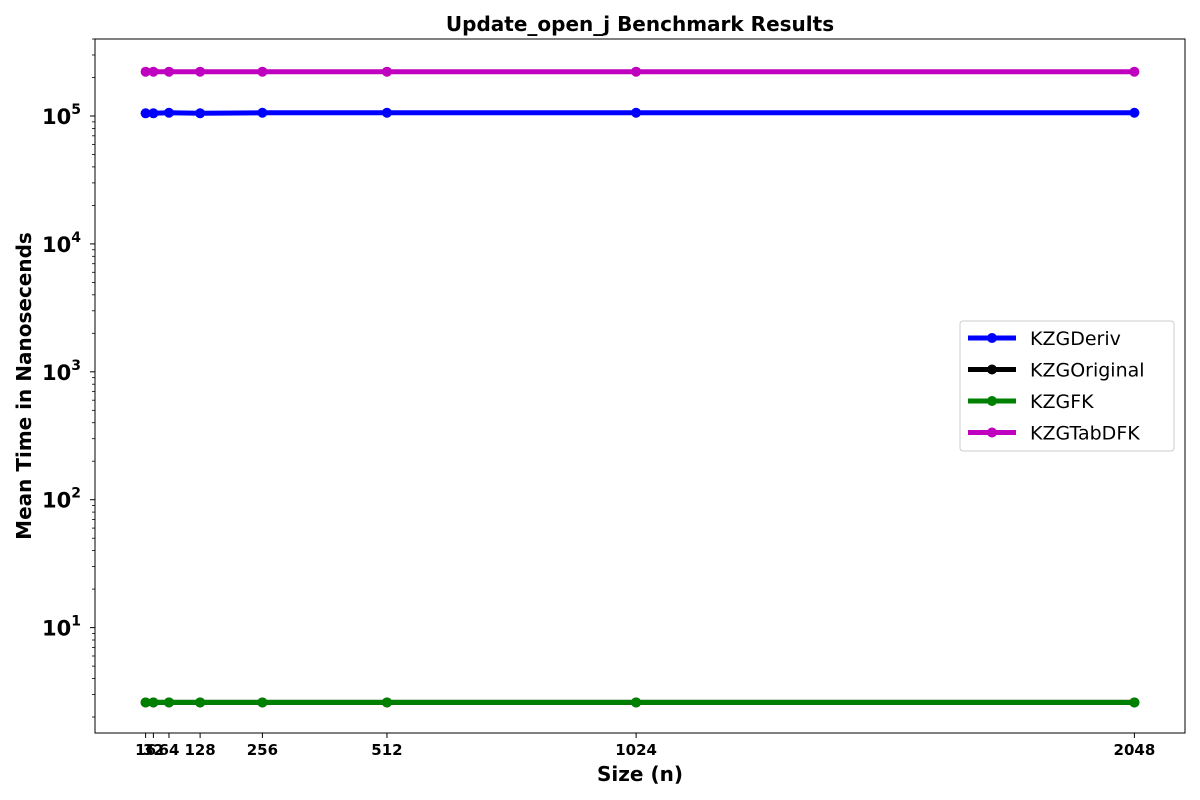 This screenshot has height=800, width=1200. What do you see at coordinates (1087, 371) in the screenshot?
I see `legend-label: KZGOriginal` at bounding box center [1087, 371].